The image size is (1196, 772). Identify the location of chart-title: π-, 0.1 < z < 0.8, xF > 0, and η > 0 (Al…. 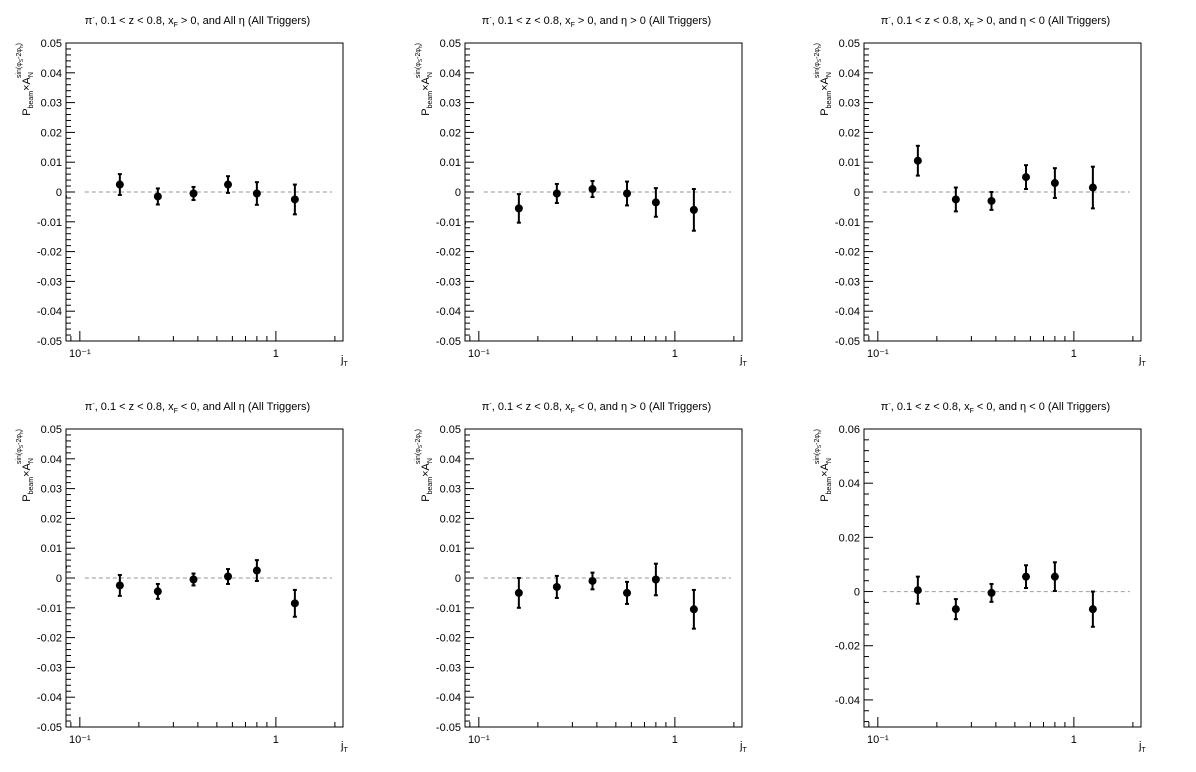
(596, 22).